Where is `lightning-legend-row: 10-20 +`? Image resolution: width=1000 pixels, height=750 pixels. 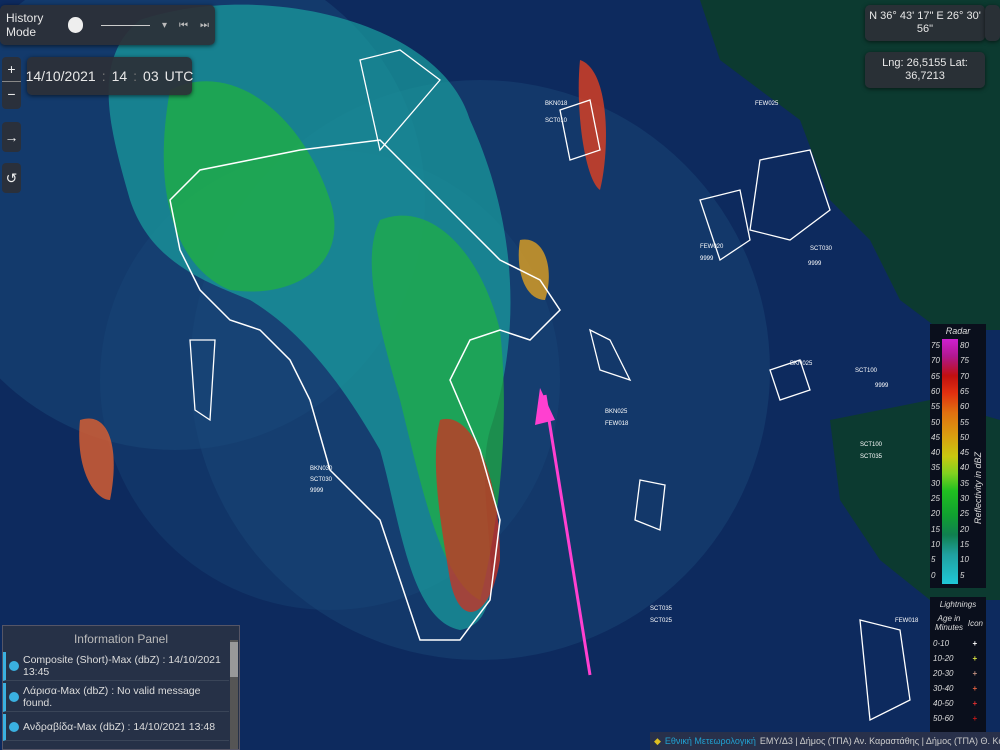 lightning-legend-row: 10-20 + is located at coordinates (958, 658).